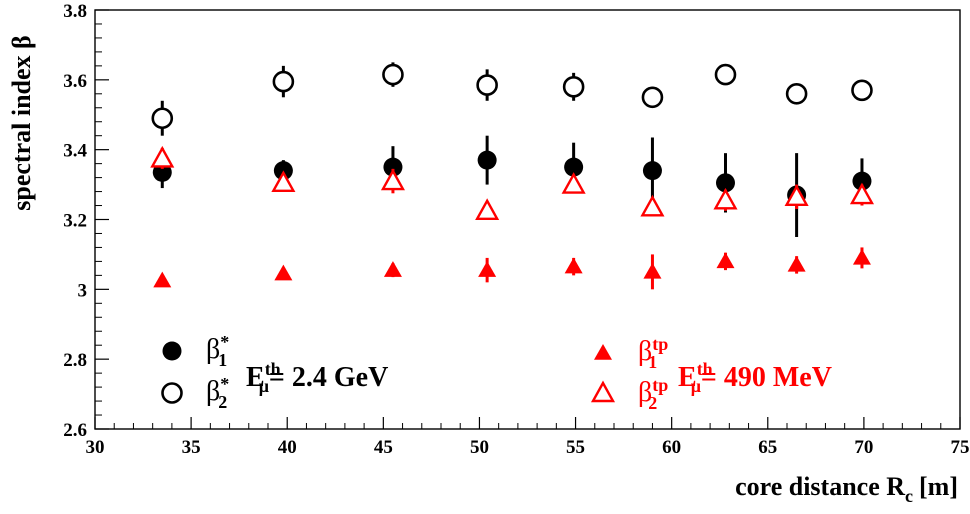  What do you see at coordinates (83, 290) in the screenshot?
I see `y-tick-label: 3` at bounding box center [83, 290].